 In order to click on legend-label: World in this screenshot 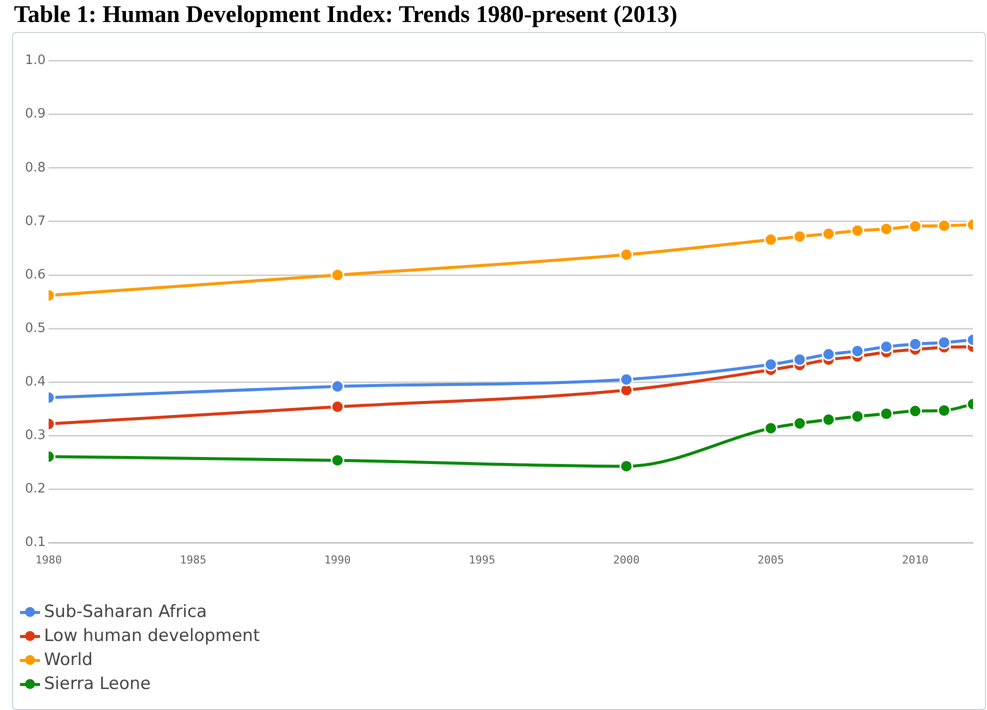, I will do `click(68, 660)`.